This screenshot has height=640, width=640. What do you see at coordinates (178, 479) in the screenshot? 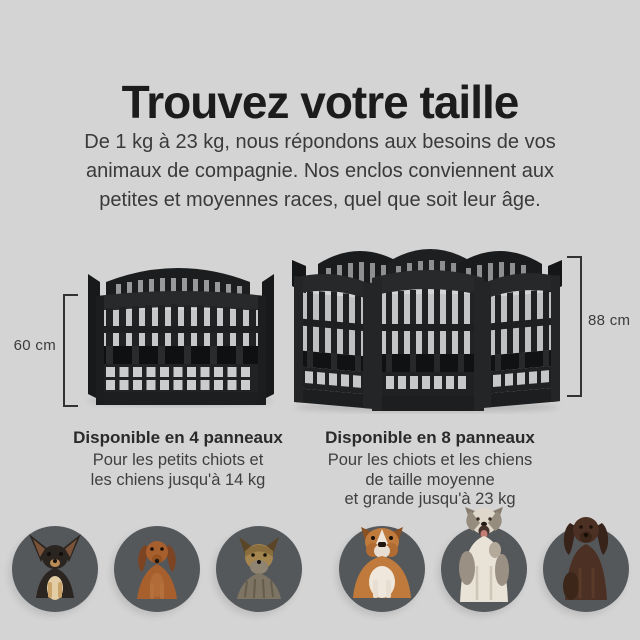
I see `caption-line: les chiens jusqu'à 14 kg` at bounding box center [178, 479].